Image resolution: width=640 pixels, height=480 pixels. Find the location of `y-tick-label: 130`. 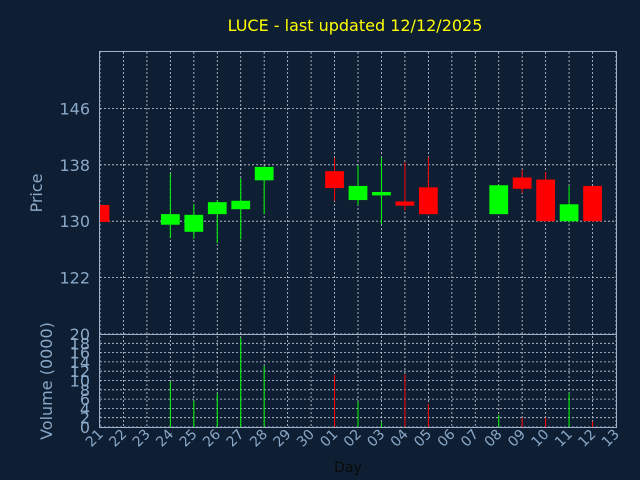

y-tick-label: 130 is located at coordinates (74, 221).